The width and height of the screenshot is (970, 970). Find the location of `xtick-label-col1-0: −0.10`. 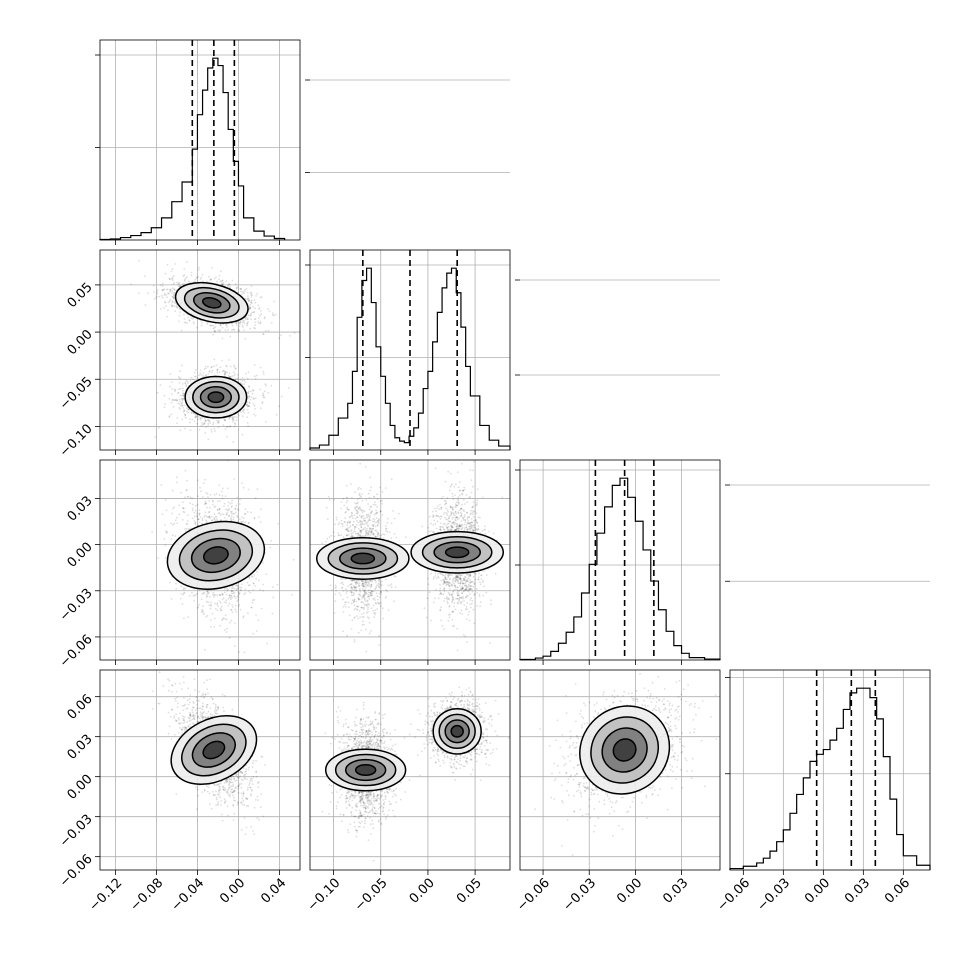

xtick-label-col1-0: −0.10 is located at coordinates (324, 895).